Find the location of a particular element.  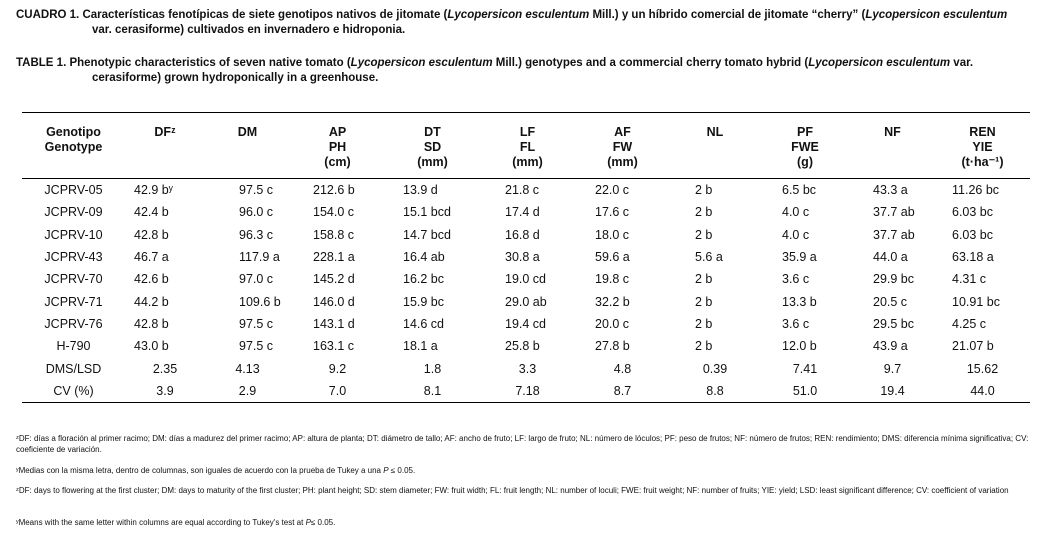

header-line: AF is located at coordinates (622, 132).